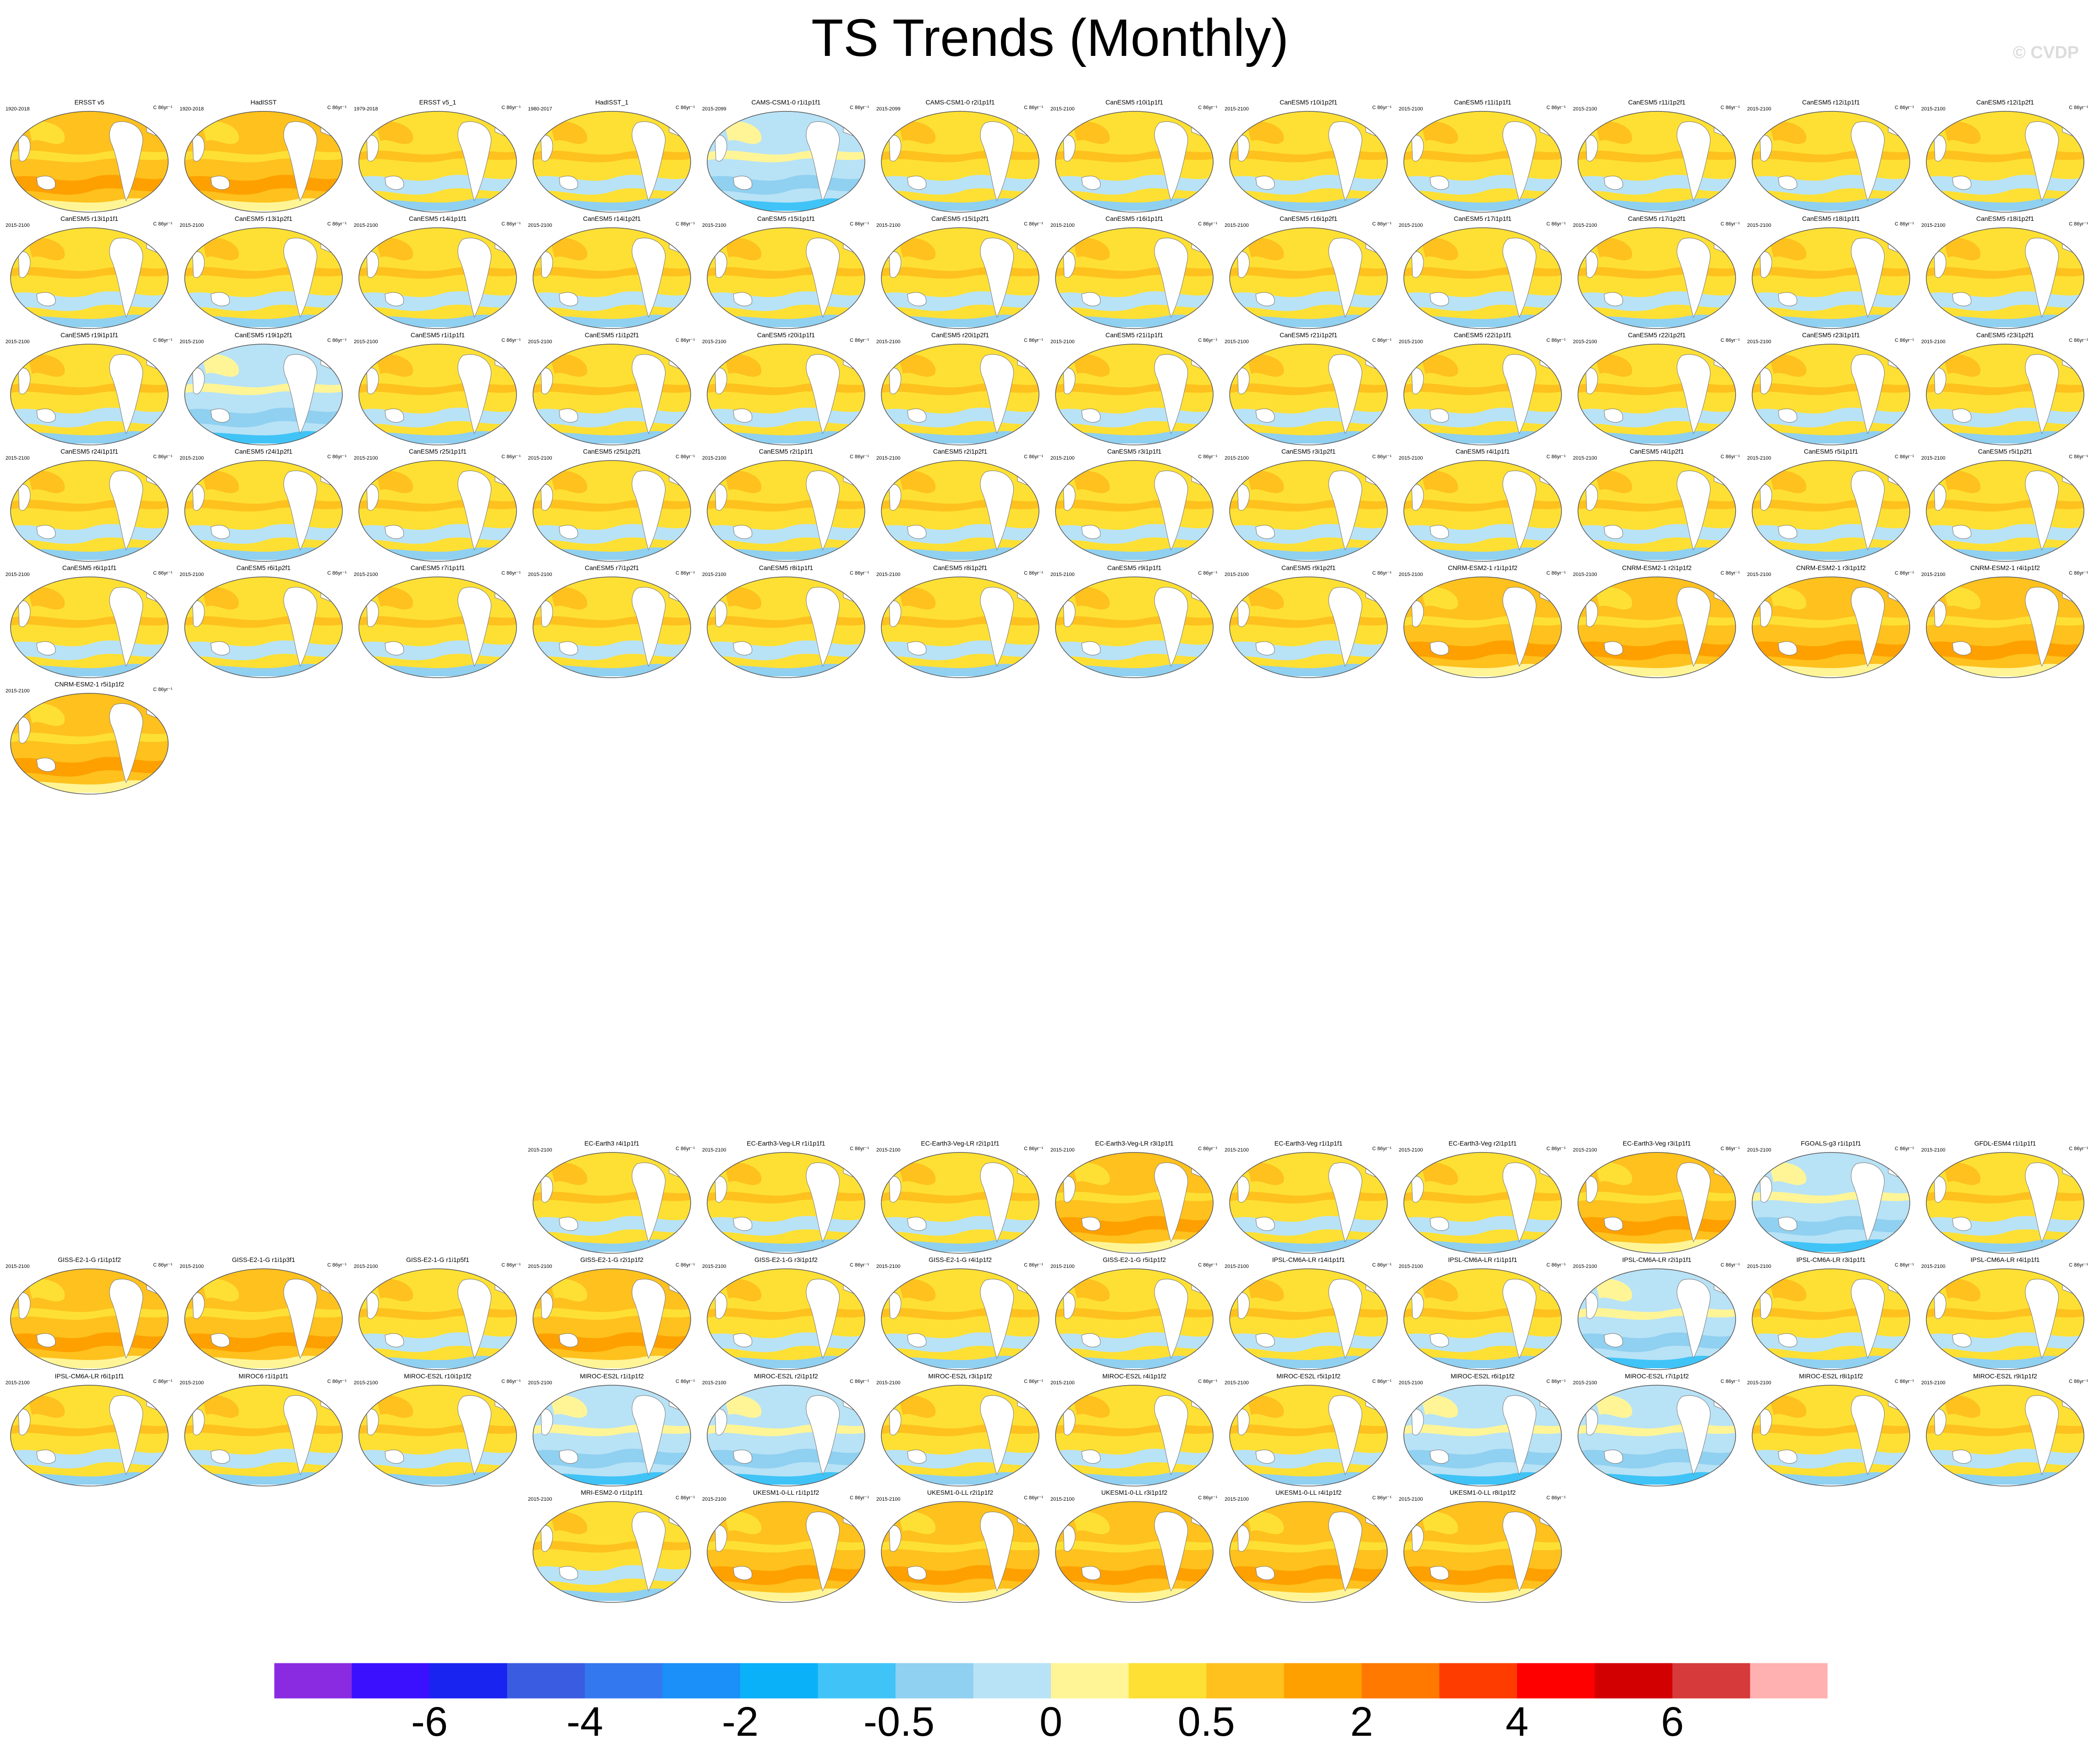  What do you see at coordinates (1308, 1143) in the screenshot?
I see `panel-title: EC-Earth3-Veg r1i1p1f1` at bounding box center [1308, 1143].